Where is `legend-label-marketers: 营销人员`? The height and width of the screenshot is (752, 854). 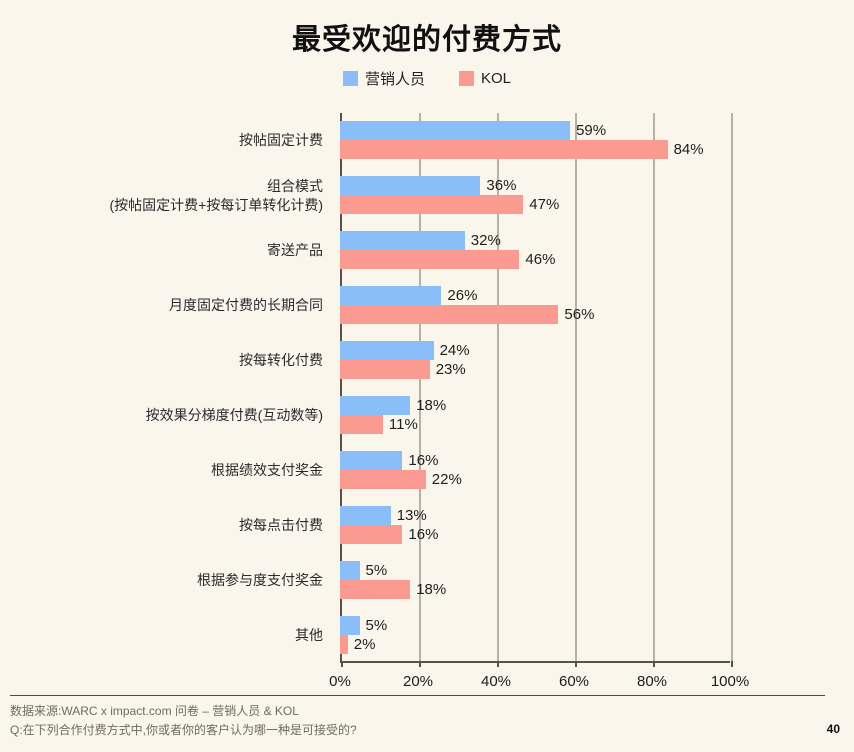
legend-label-marketers: 营销人员 is located at coordinates (394, 79).